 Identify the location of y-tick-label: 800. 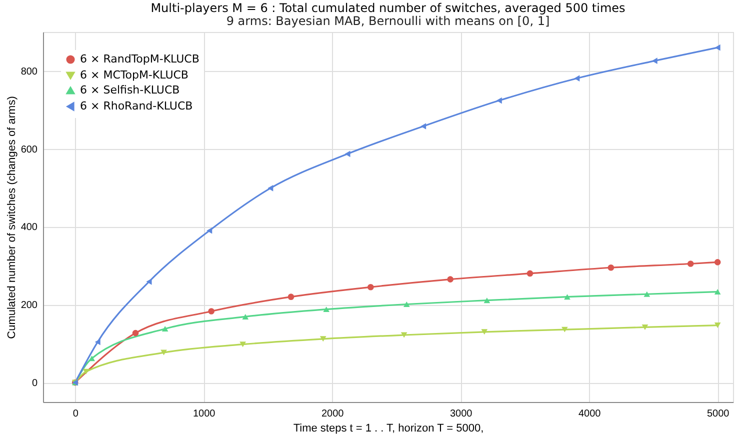
(29, 72).